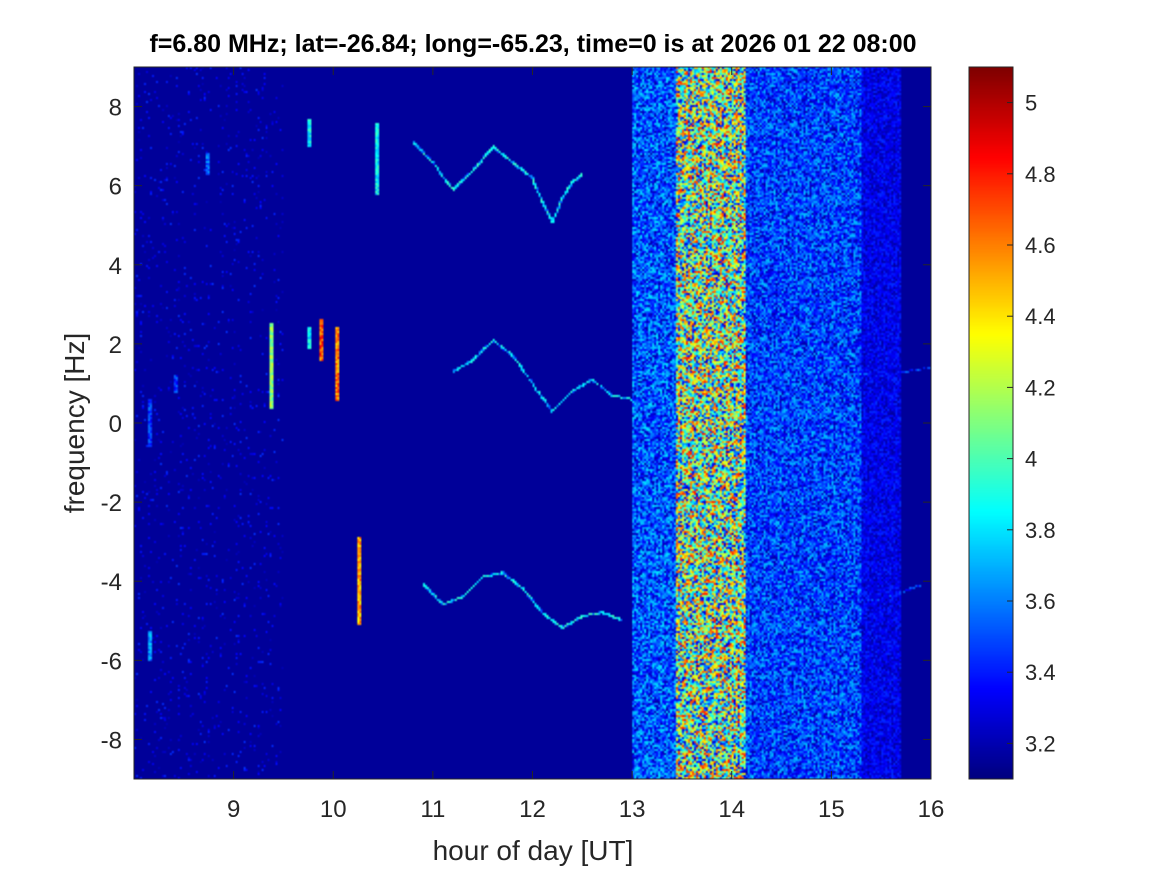 The height and width of the screenshot is (875, 1167). What do you see at coordinates (115, 108) in the screenshot?
I see `y-tick-label: 8` at bounding box center [115, 108].